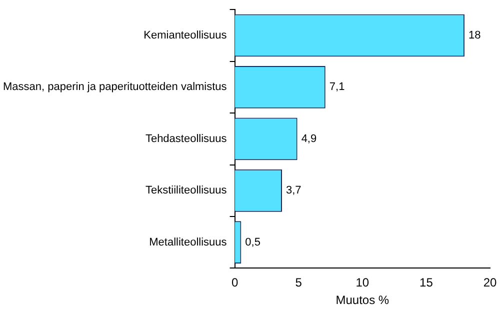 The image size is (500, 310). What do you see at coordinates (474, 35) in the screenshot?
I see `data-label: 18` at bounding box center [474, 35].